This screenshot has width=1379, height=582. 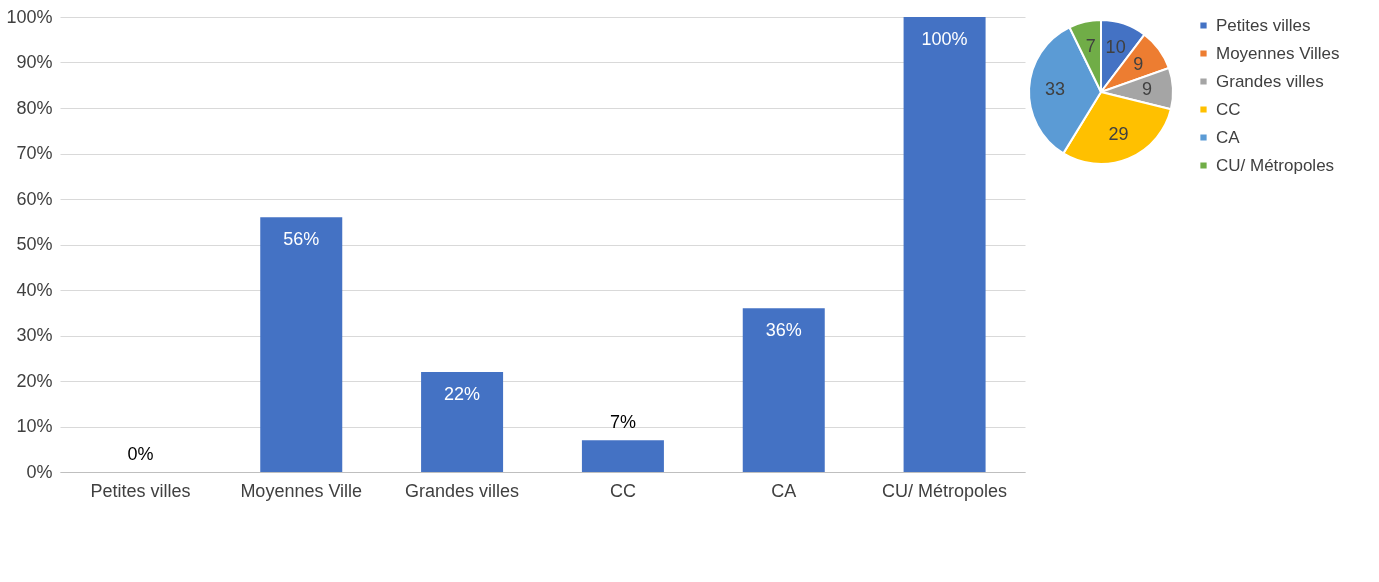 What do you see at coordinates (39, 471) in the screenshot?
I see `y-tick-label: 0%` at bounding box center [39, 471].